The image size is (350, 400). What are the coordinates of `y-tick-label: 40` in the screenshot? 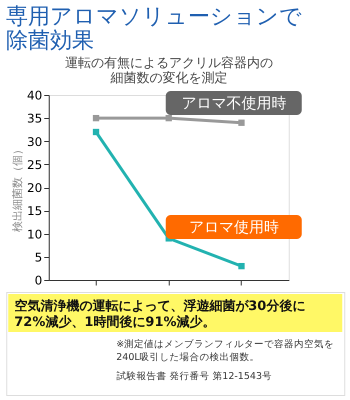 It's located at (34, 95).